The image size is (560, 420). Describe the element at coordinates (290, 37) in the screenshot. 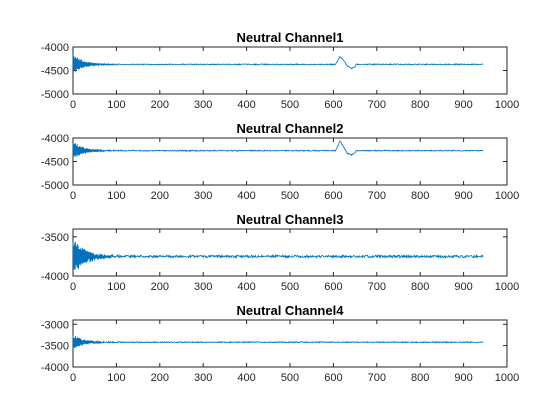

I see `chart-title-1: Neutral Channel1` at that location.